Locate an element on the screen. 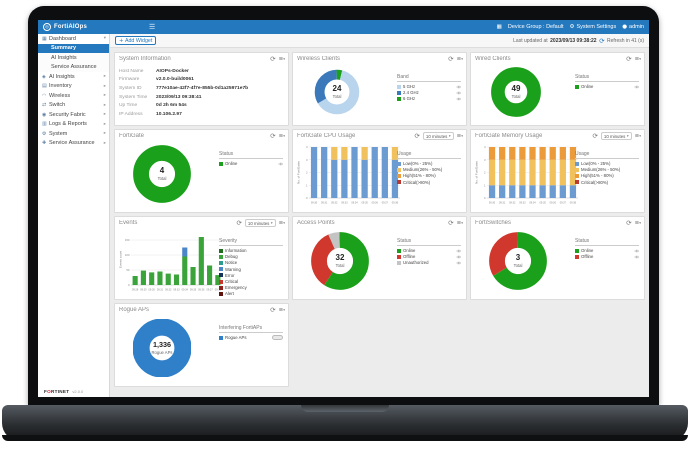 The width and height of the screenshot is (690, 457). legend-item: 2.4 GHz is located at coordinates (429, 93).